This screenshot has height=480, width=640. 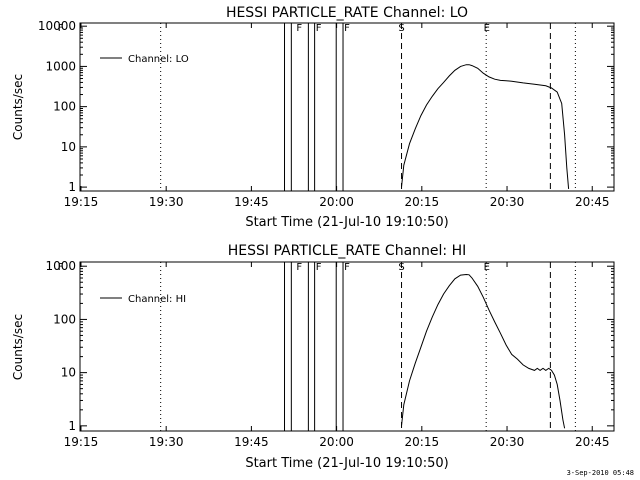 What do you see at coordinates (600, 473) in the screenshot?
I see `footer-timestamp: 3-Sep-2010 05:48` at bounding box center [600, 473].